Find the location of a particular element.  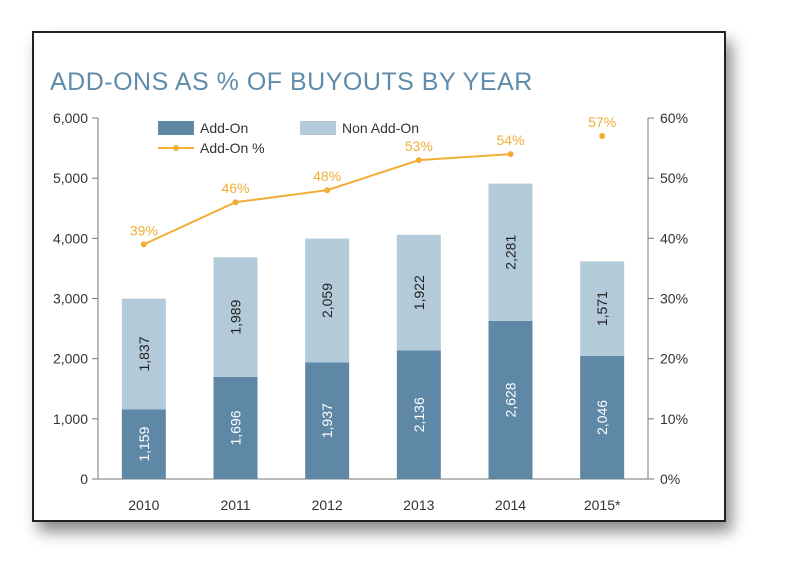

y-left-tick-label: 1,000 is located at coordinates (70, 419).